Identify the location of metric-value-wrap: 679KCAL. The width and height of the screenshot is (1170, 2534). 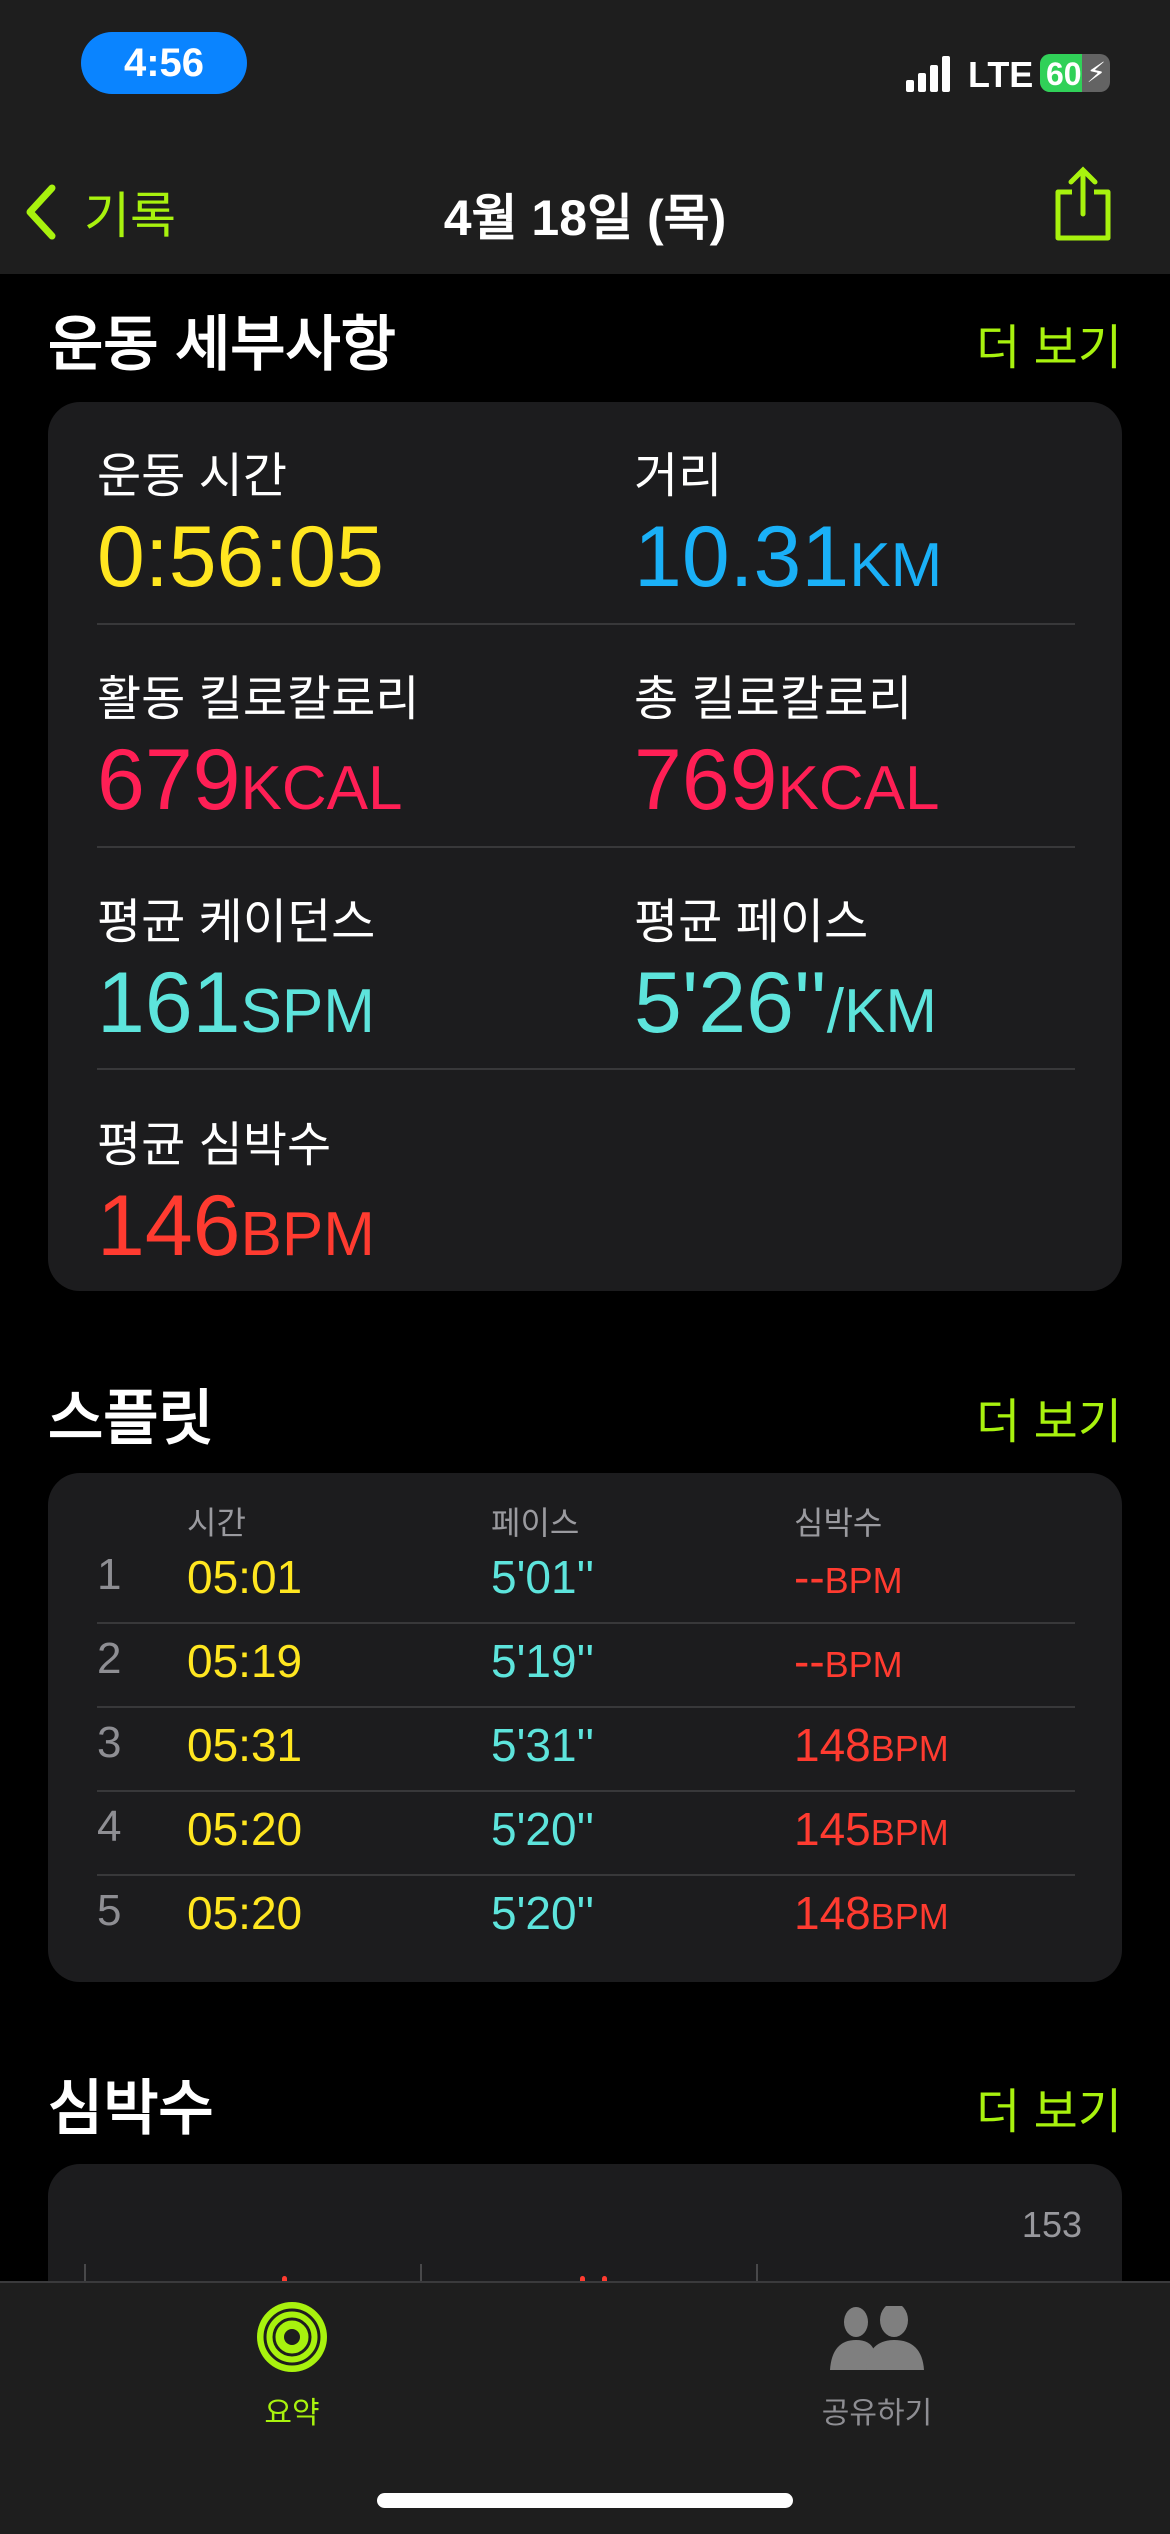
(258, 780).